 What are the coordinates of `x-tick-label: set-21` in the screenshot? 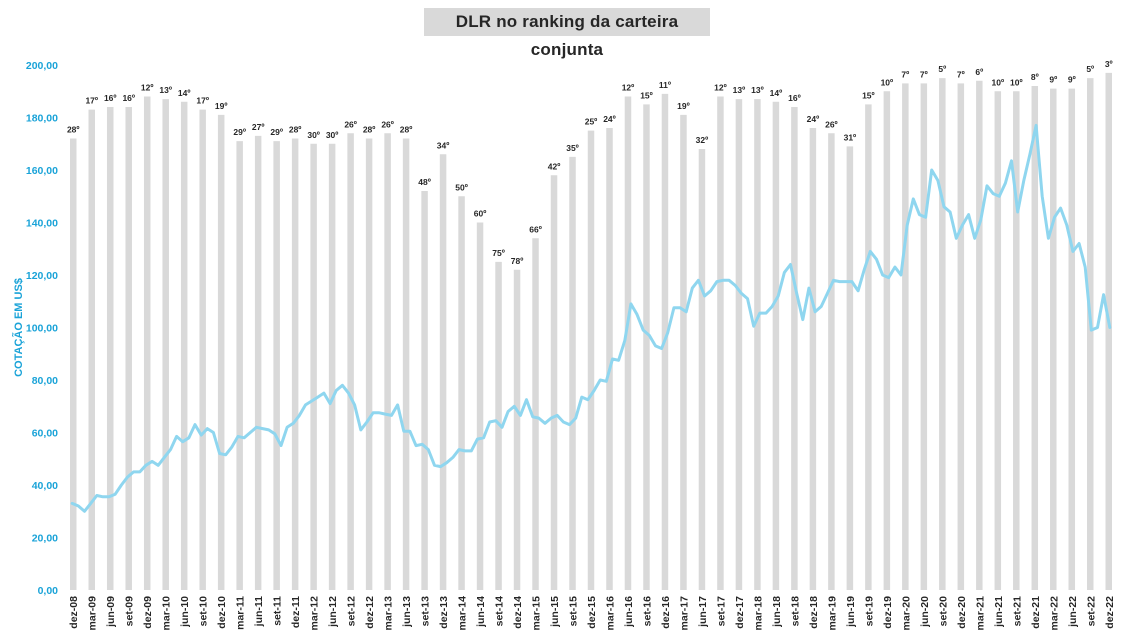 It's located at (1017, 611).